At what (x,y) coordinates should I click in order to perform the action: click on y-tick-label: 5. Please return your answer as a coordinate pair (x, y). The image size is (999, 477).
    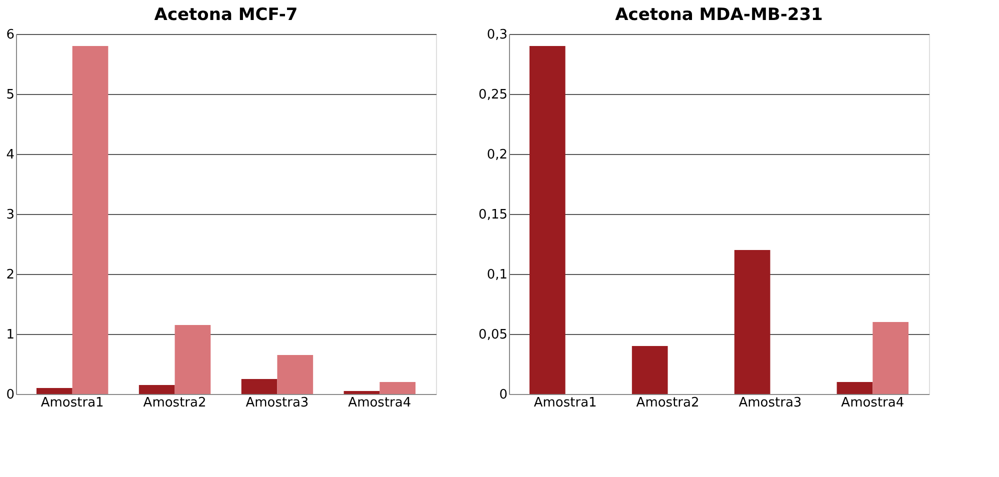
    Looking at the image, I should click on (10, 95).